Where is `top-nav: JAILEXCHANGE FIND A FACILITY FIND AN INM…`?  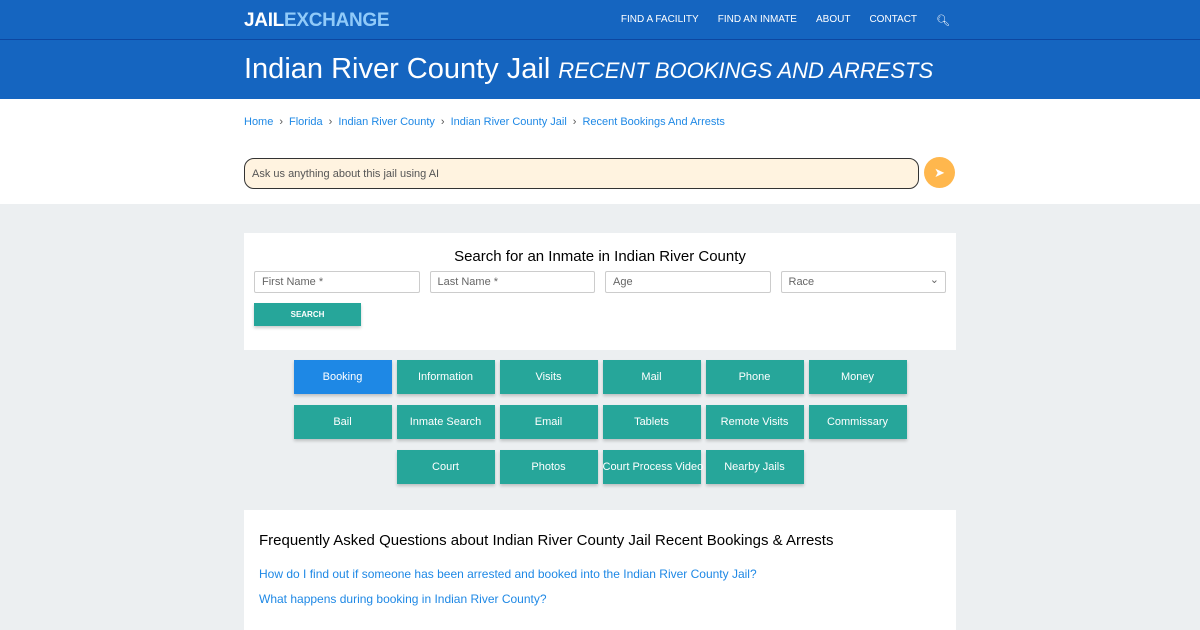
top-nav: JAILEXCHANGE FIND A FACILITY FIND AN INM… is located at coordinates (600, 20).